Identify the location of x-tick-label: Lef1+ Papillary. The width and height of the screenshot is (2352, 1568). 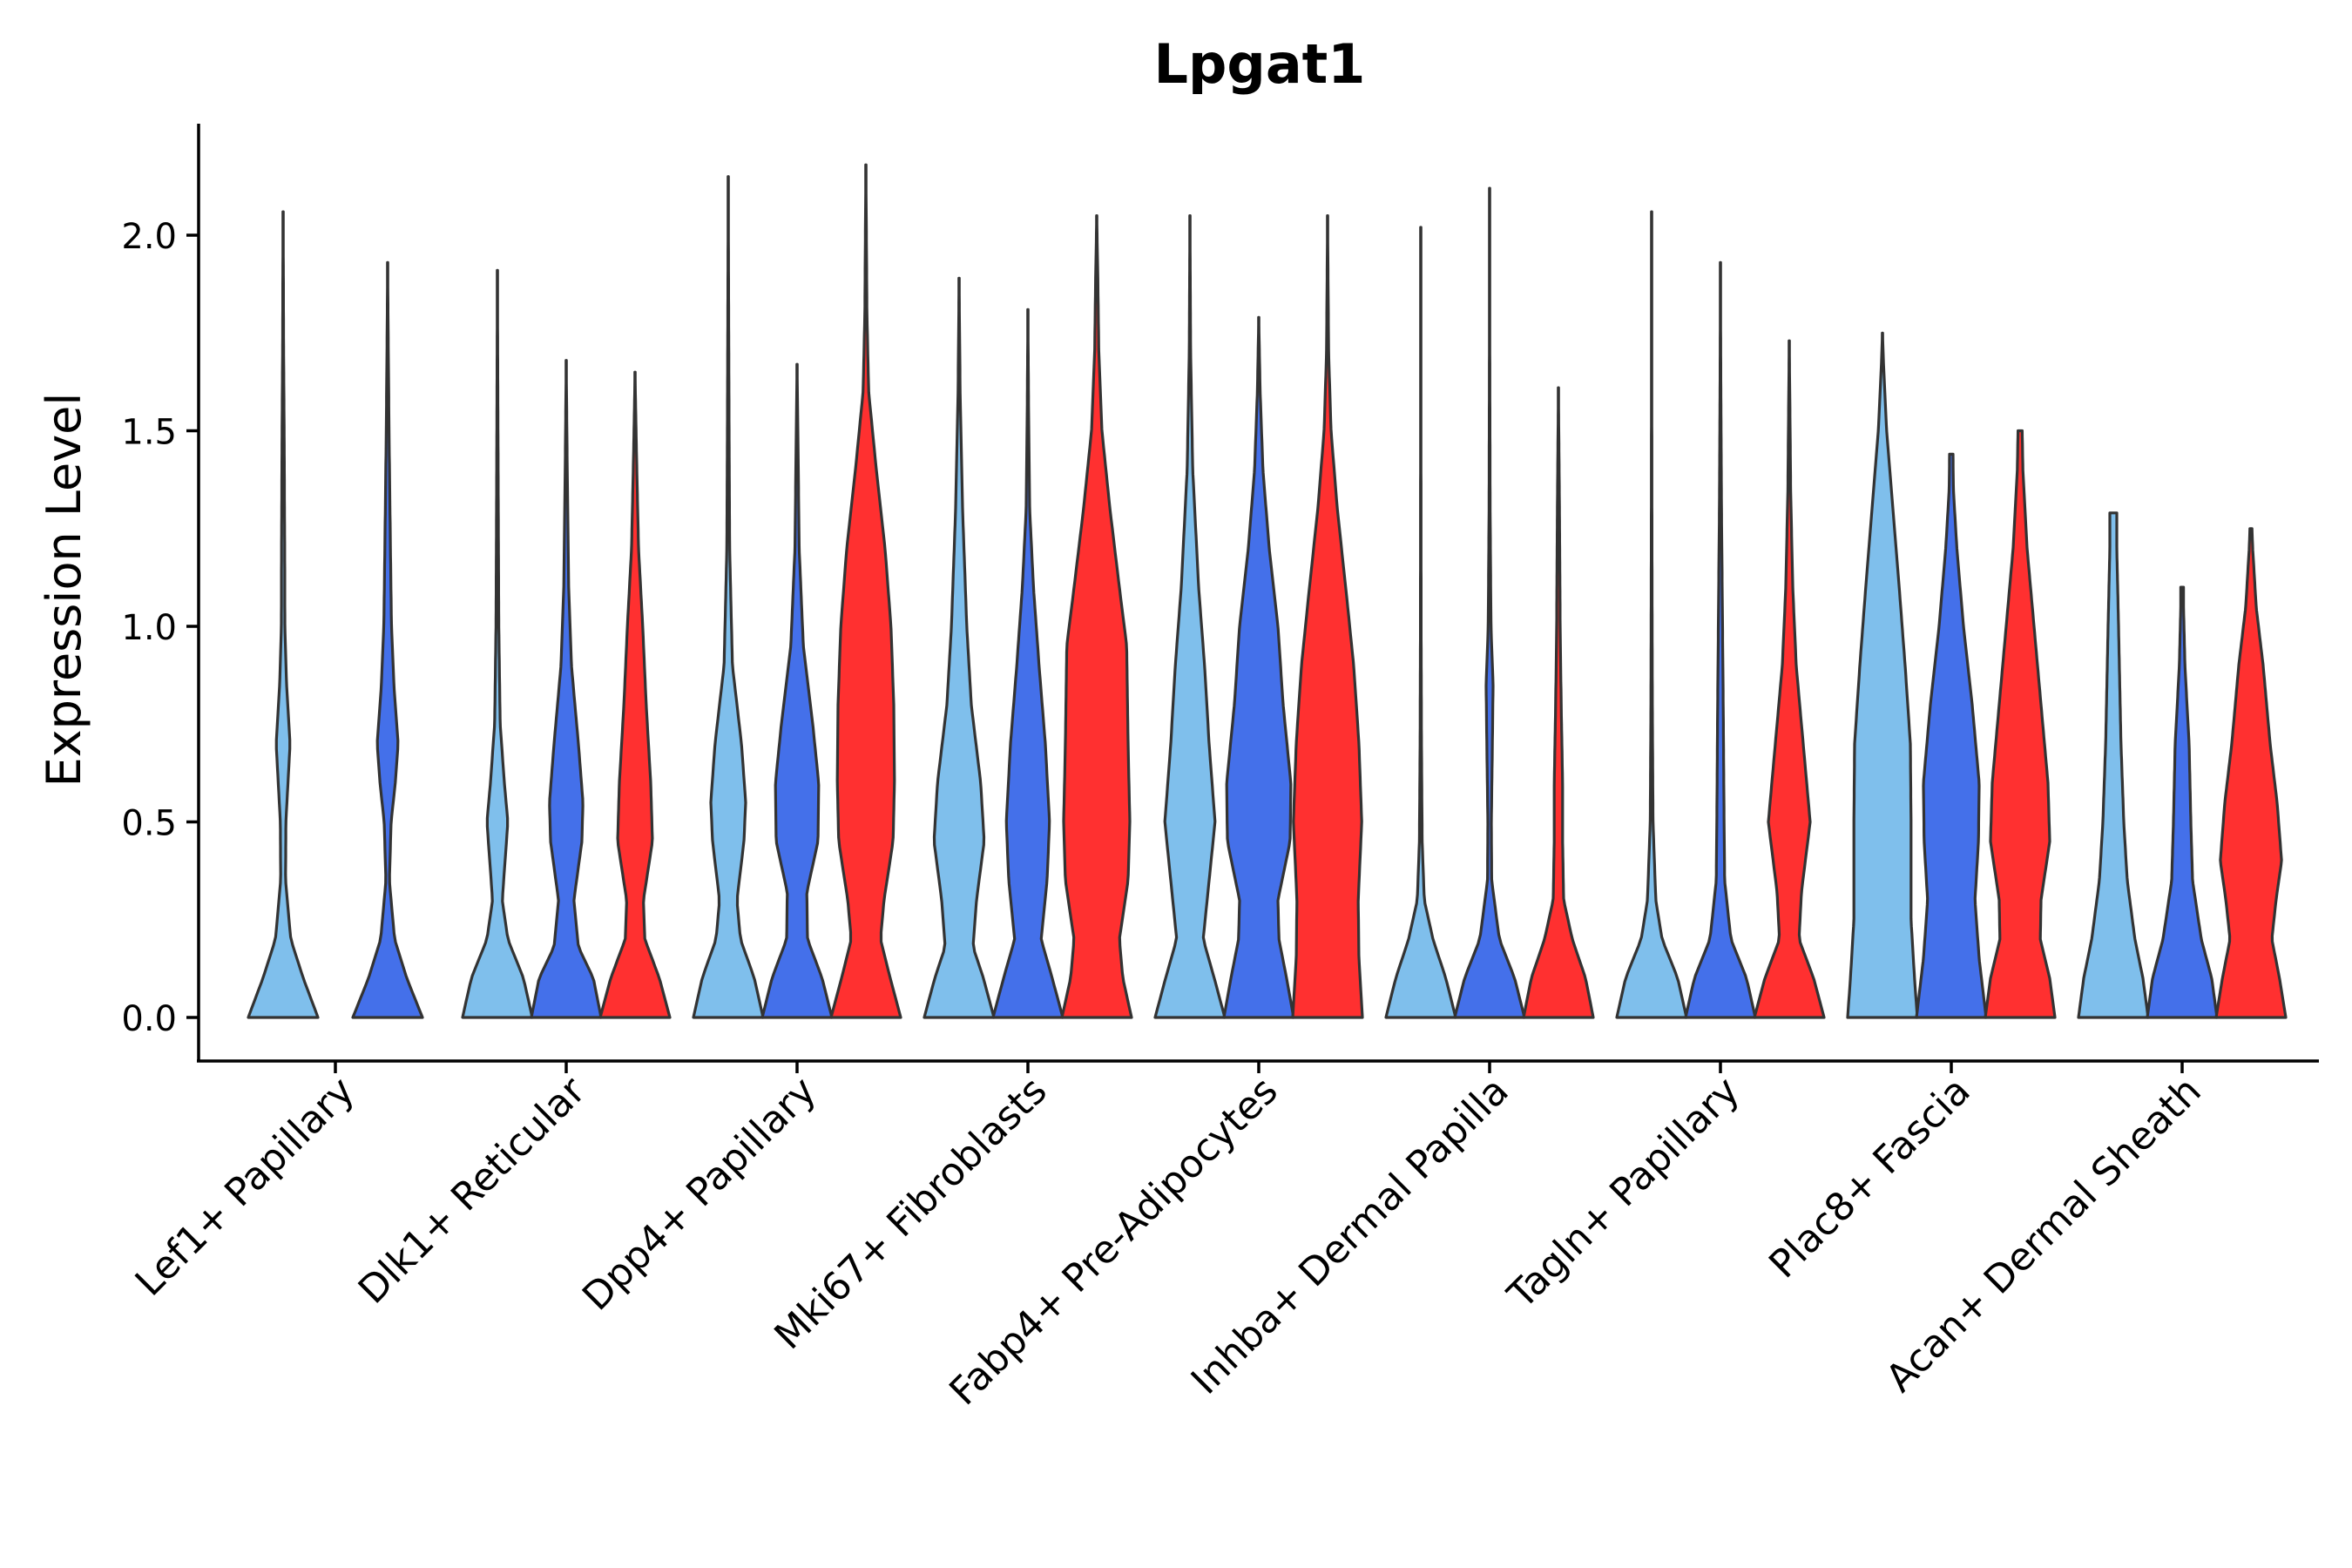
(245, 1187).